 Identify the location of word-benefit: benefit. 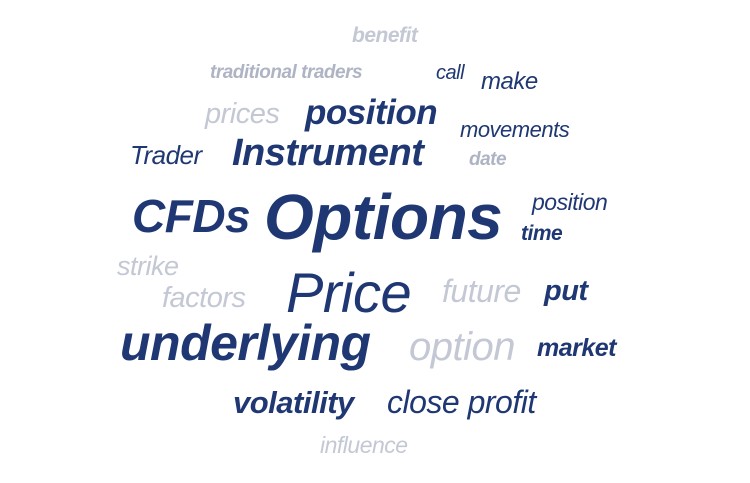
(385, 35).